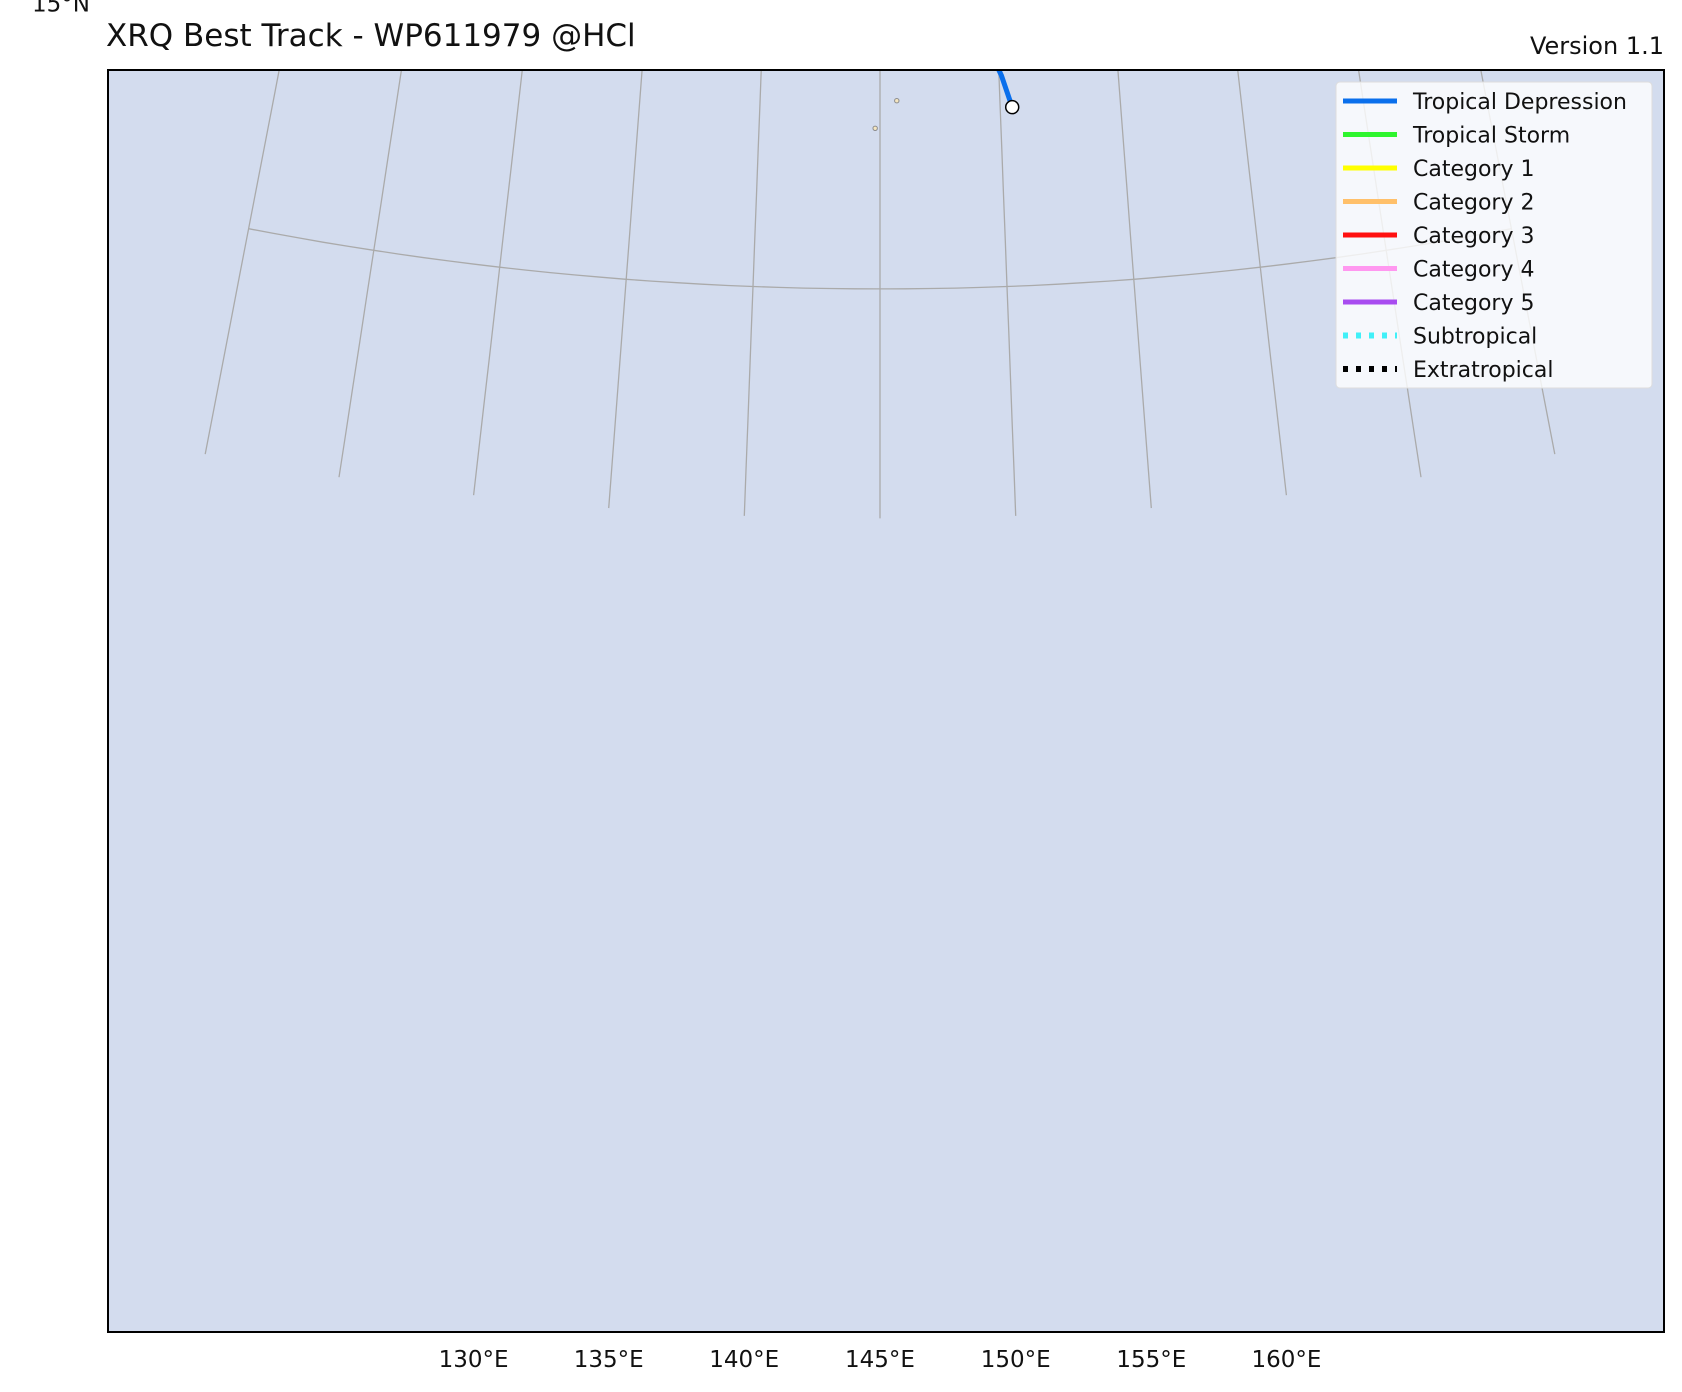 This screenshot has width=1682, height=1392. Describe the element at coordinates (950, 24) in the screenshot. I see `track-segment-ts` at that location.